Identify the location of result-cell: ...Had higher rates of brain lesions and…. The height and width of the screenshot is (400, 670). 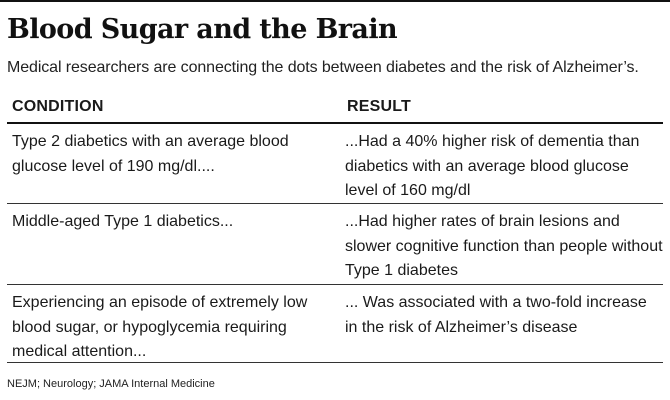
(504, 246).